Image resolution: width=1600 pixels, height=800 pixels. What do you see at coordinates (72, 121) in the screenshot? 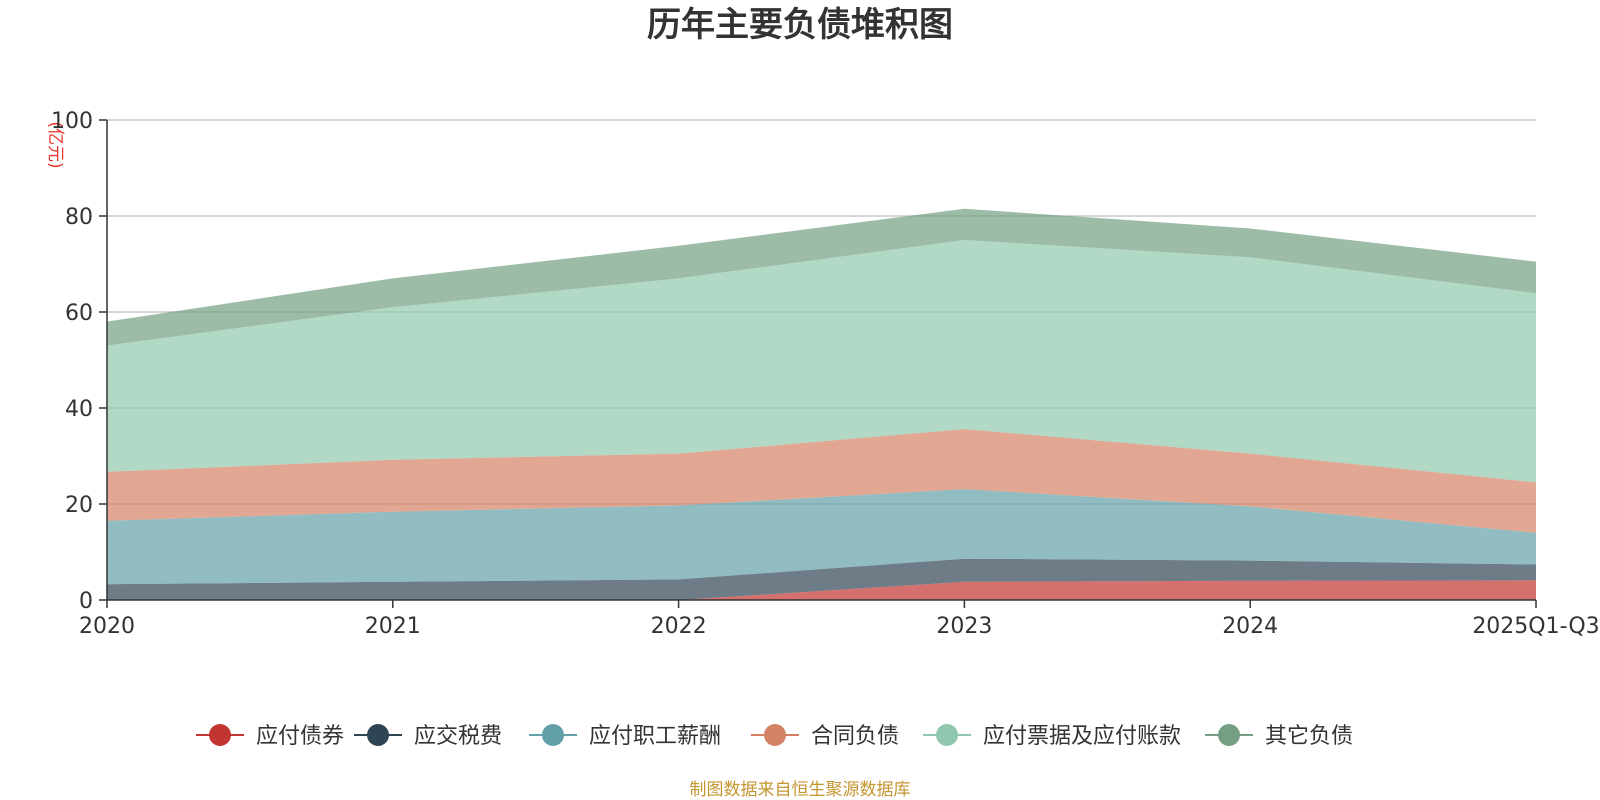
I see `y-tick-label: 100` at bounding box center [72, 121].